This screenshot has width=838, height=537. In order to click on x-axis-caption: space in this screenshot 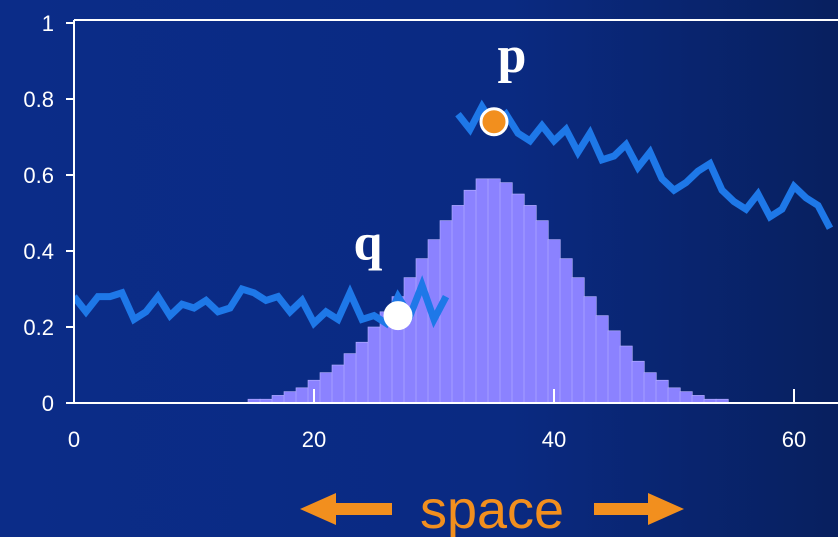, I will do `click(492, 508)`.